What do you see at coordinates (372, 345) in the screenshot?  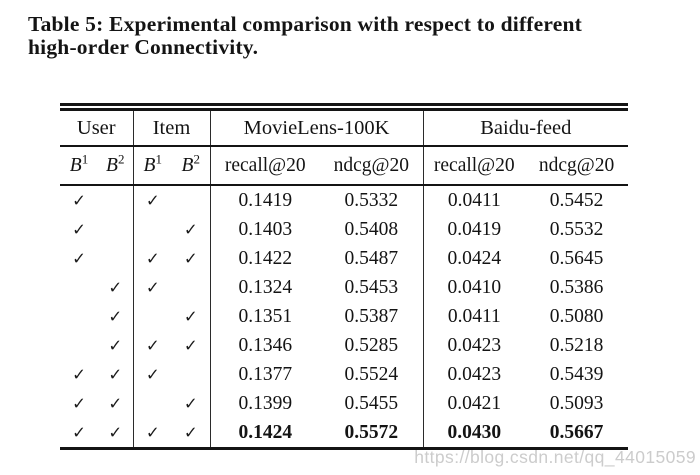 I see `ml-ndcg-value: 0.5285` at bounding box center [372, 345].